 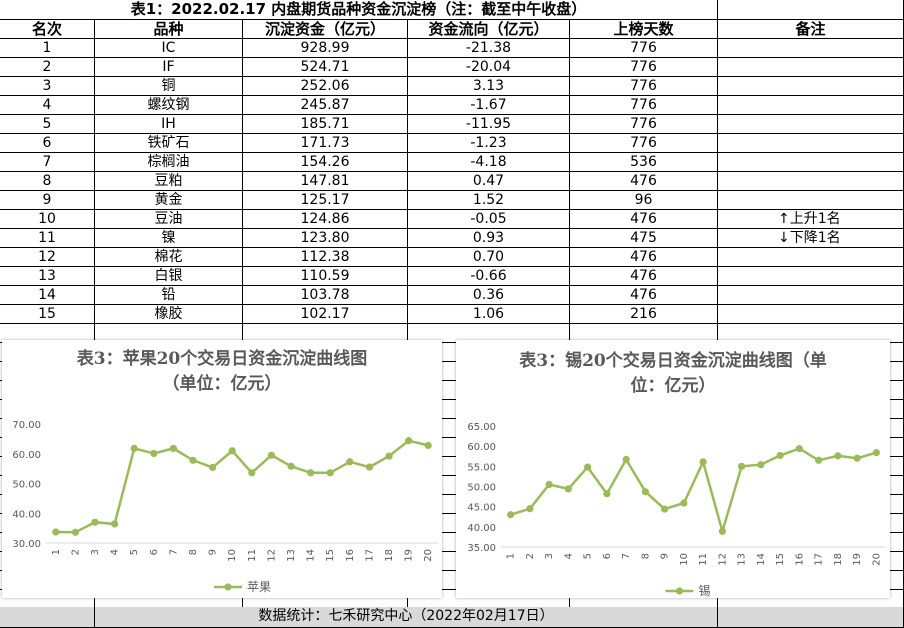 I want to click on y-tick-label: 30.00, so click(x=26, y=544).